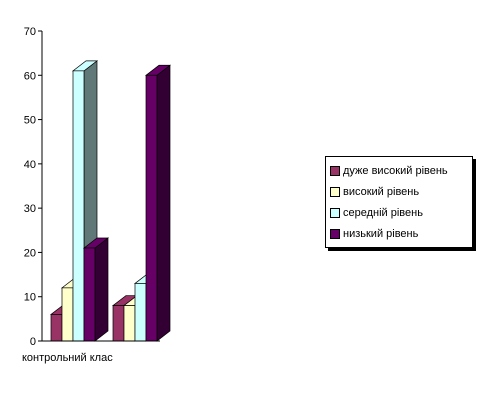  Describe the element at coordinates (381, 191) in the screenshot. I see `legend-label: високий рівень` at that location.